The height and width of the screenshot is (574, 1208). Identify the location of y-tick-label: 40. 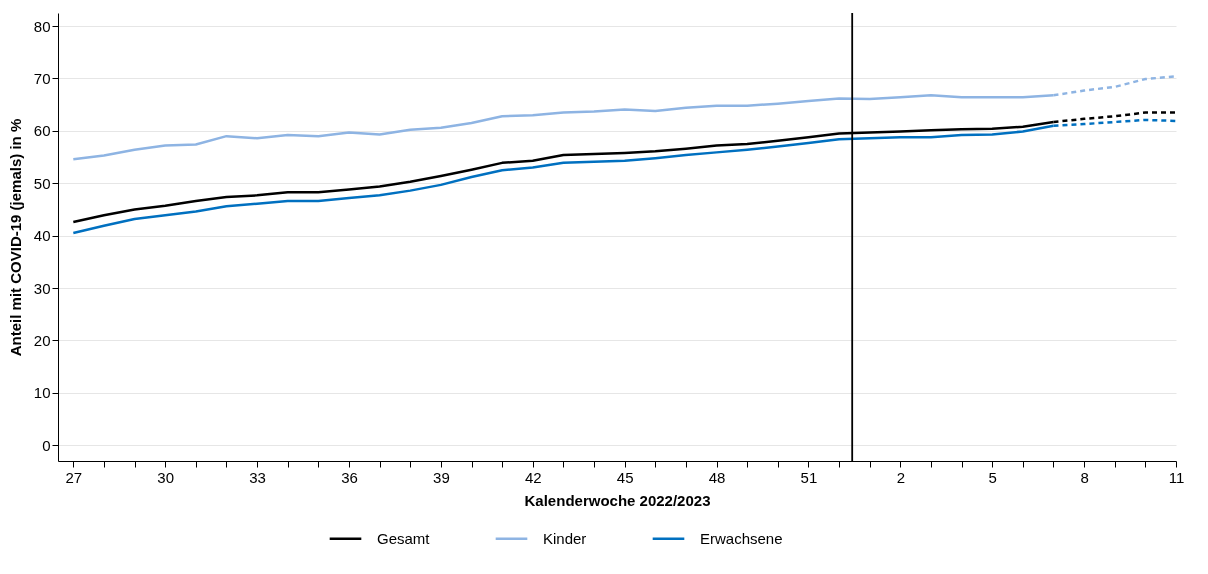
(42, 236).